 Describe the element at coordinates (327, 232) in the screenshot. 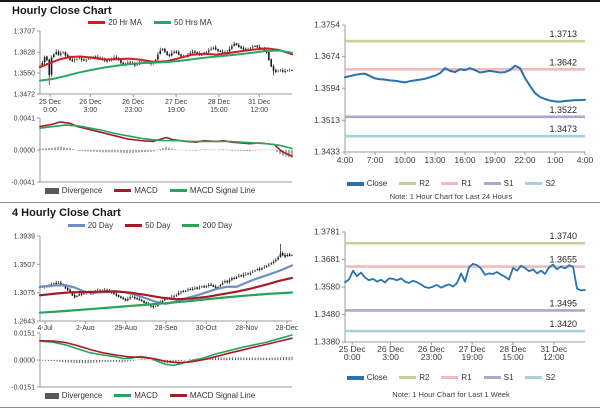

I see `y-tick-label: 1.3781` at that location.